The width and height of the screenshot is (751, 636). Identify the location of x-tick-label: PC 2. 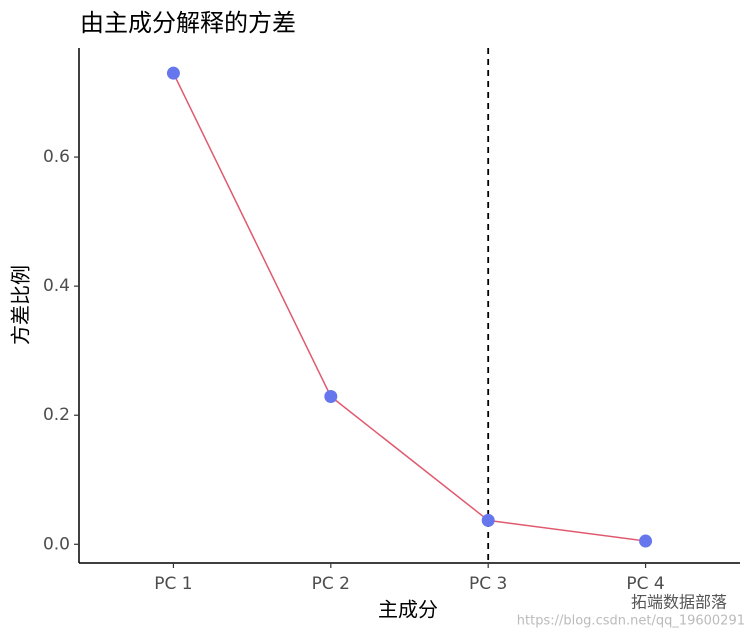
(331, 584).